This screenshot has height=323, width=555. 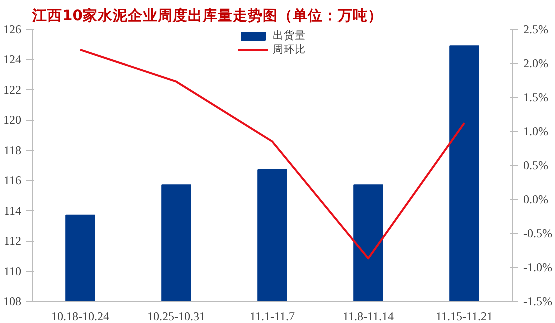 I want to click on y-tick-label: 118, so click(x=13, y=150).